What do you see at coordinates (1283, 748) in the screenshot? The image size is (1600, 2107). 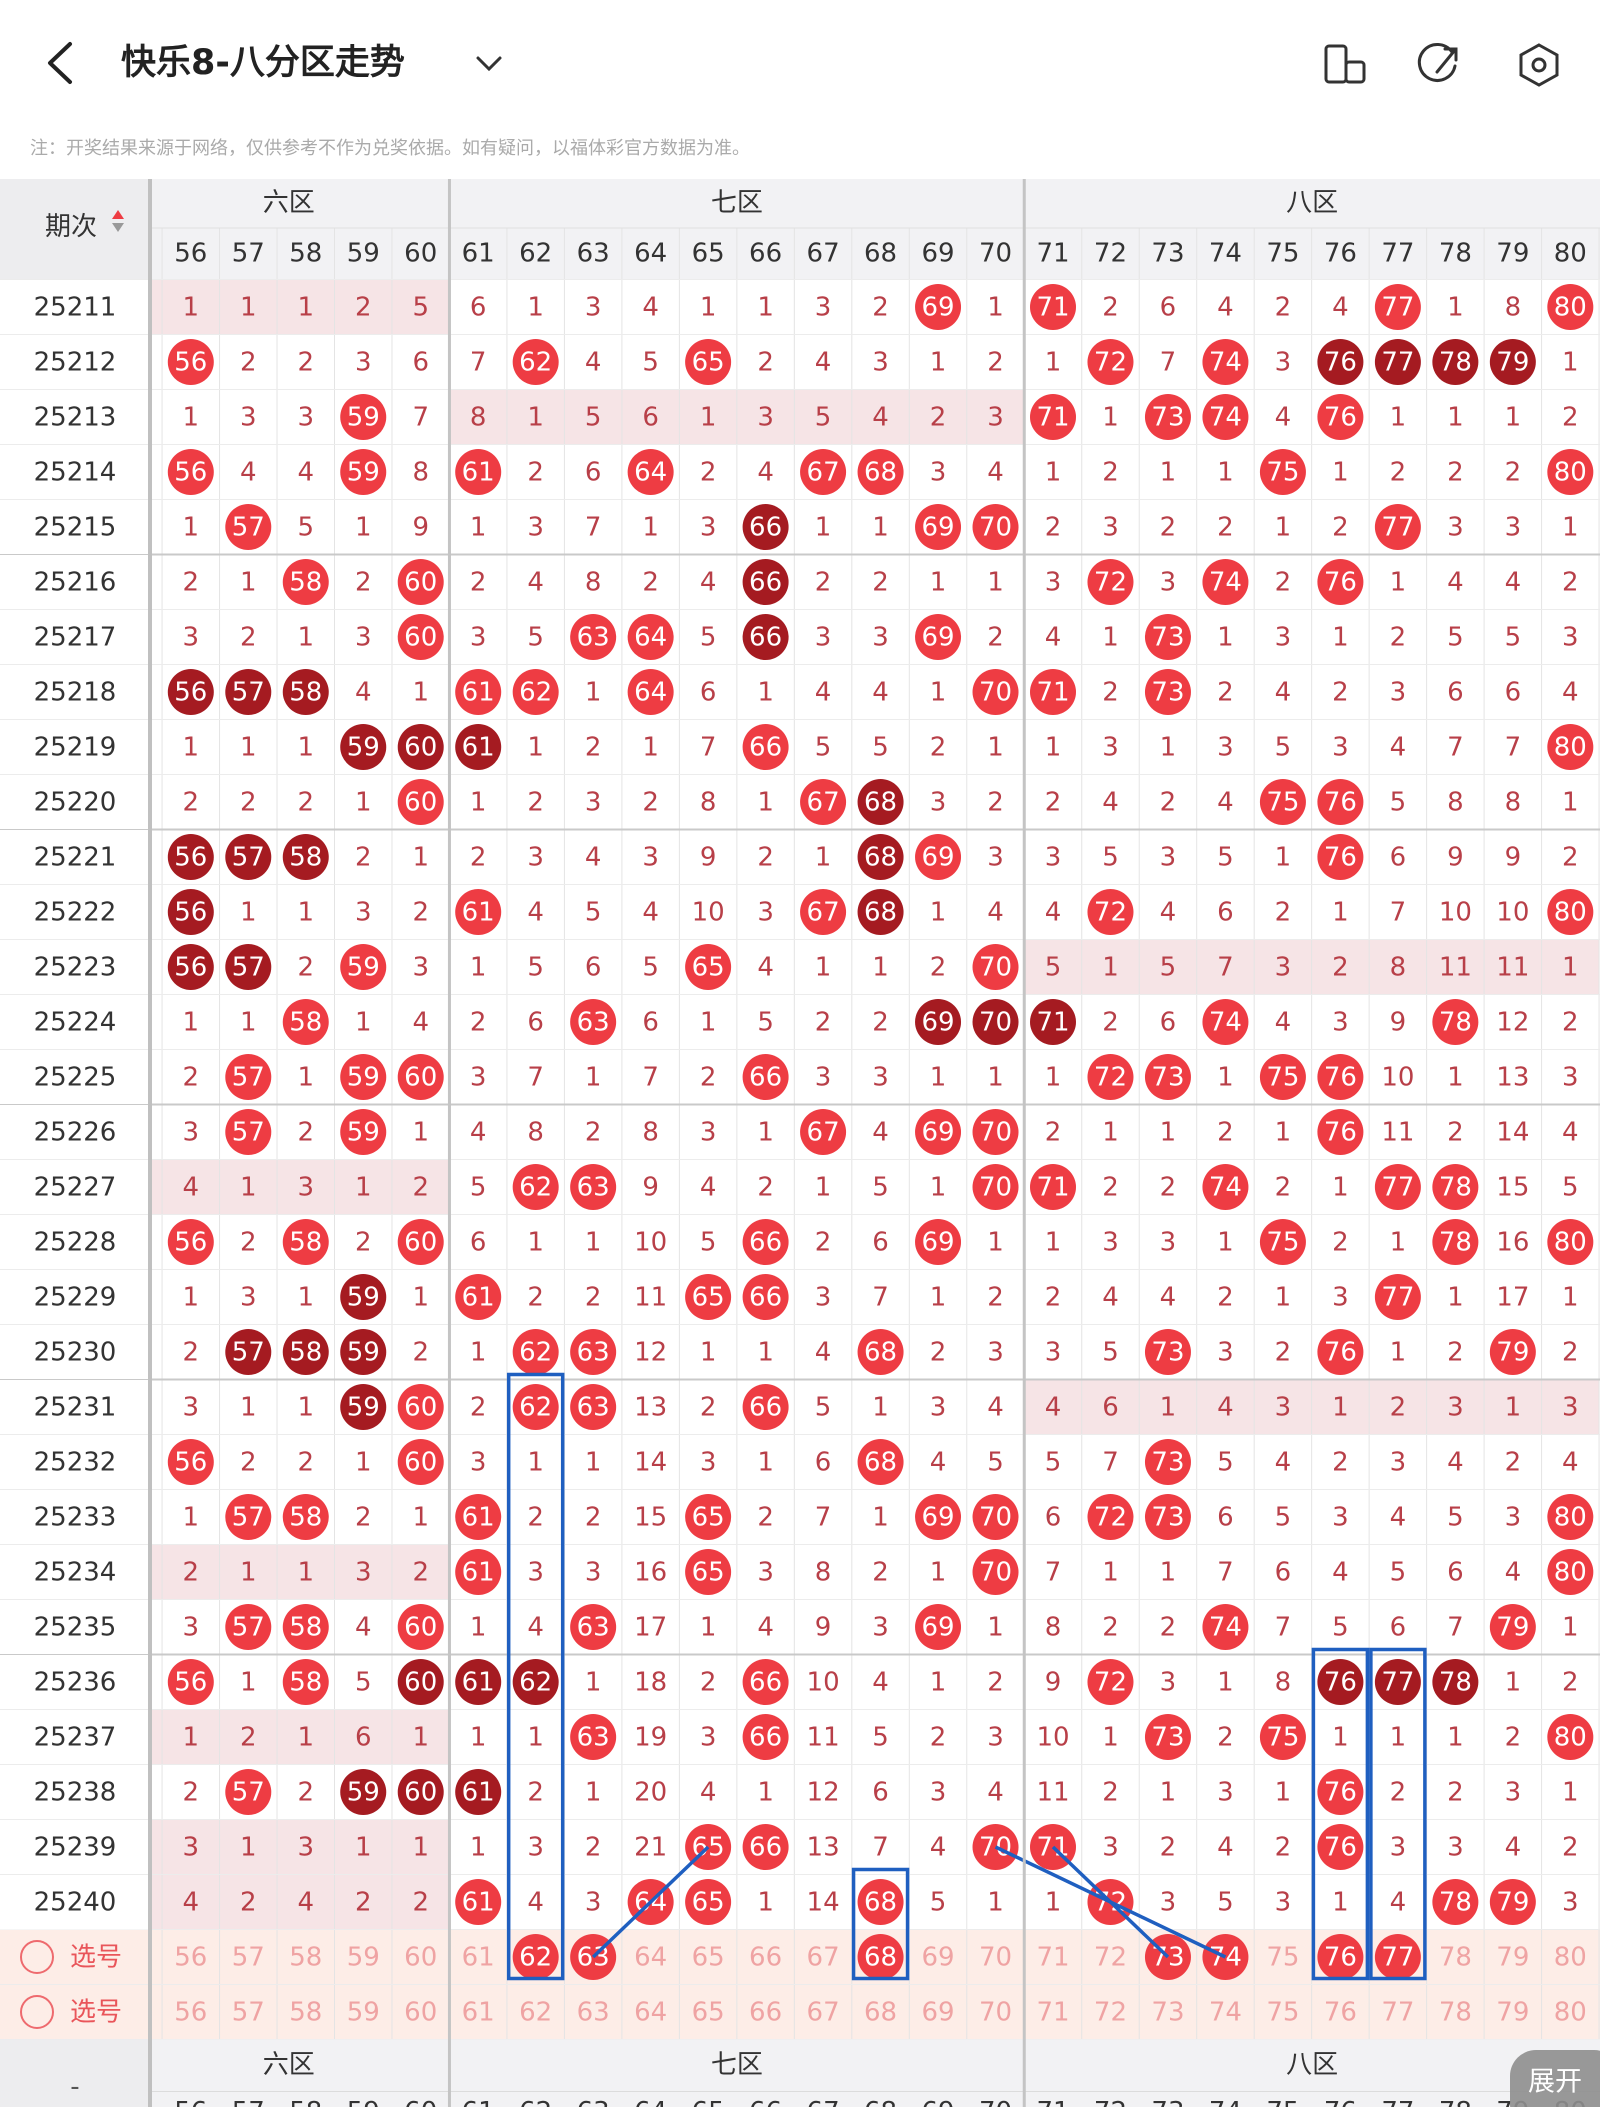 I see `miss-count: 5` at bounding box center [1283, 748].